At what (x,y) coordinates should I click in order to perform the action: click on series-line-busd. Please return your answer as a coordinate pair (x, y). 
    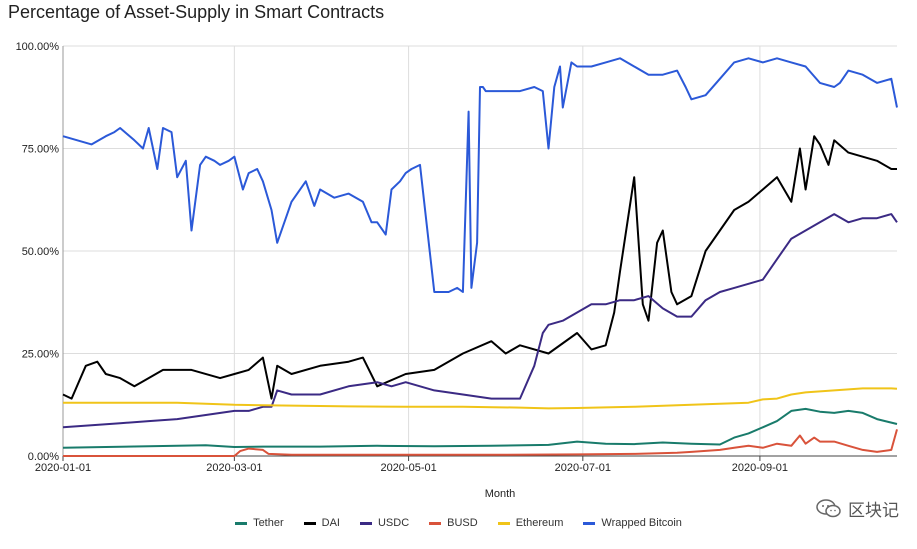
    Looking at the image, I should click on (480, 443).